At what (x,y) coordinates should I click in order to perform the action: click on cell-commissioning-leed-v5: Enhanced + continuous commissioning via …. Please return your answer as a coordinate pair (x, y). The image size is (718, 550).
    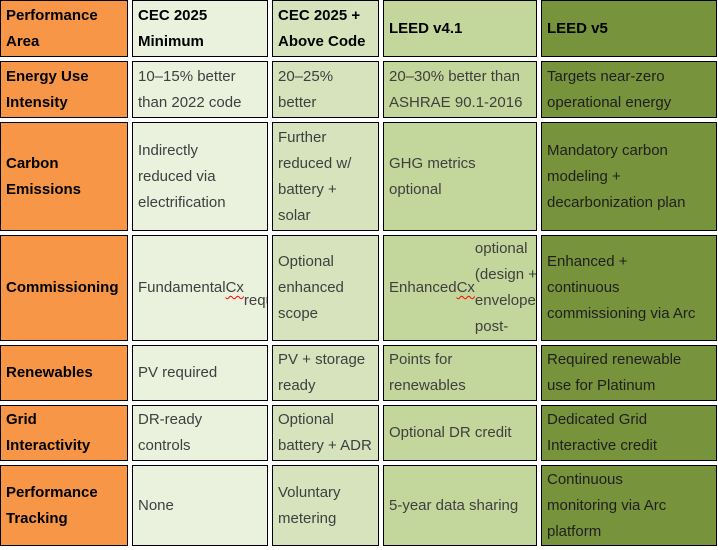
    Looking at the image, I should click on (629, 288).